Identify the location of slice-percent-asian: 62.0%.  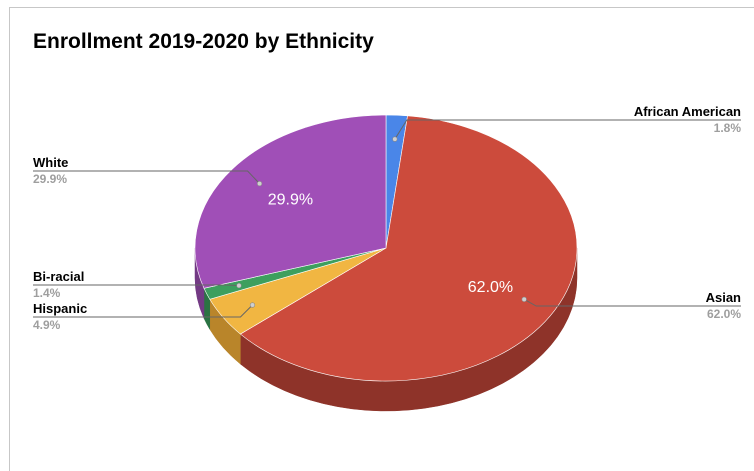
(724, 314).